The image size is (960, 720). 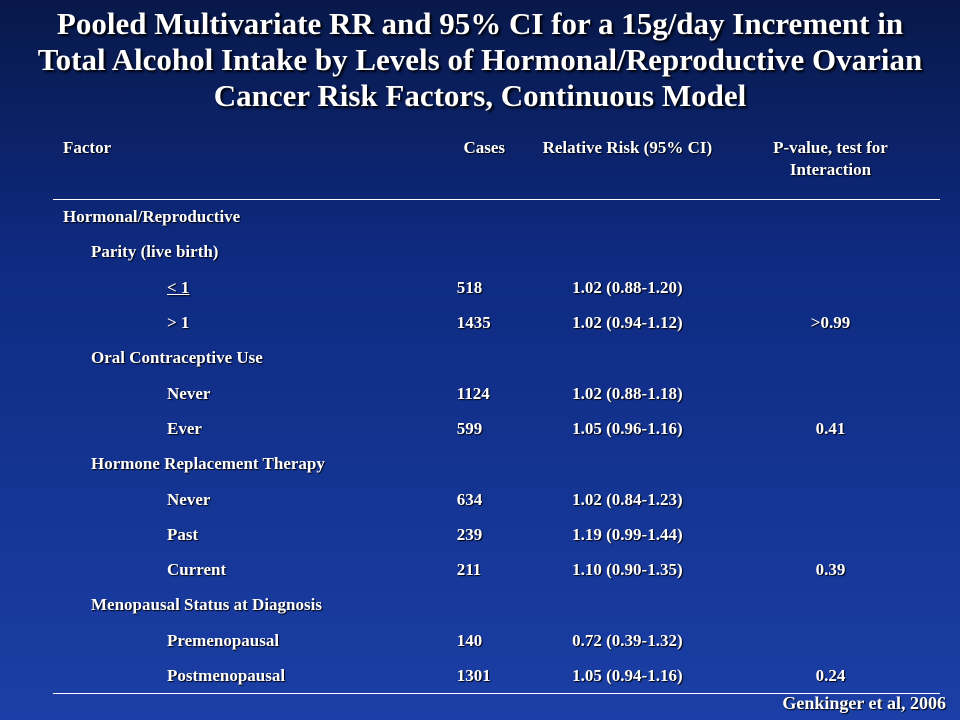 What do you see at coordinates (496, 428) in the screenshot?
I see `table-row: Ever 599 1.05 (0.96-1.16) 0.41` at bounding box center [496, 428].